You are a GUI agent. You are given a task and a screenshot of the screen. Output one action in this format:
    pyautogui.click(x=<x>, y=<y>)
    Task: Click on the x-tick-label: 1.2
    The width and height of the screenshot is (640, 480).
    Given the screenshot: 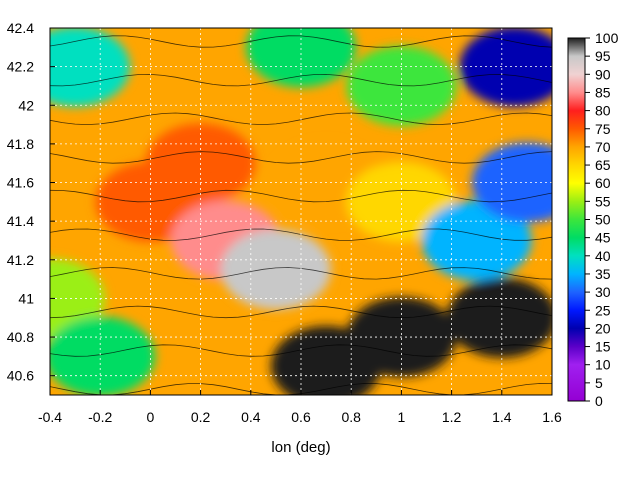 What is the action you would take?
    pyautogui.click(x=452, y=417)
    